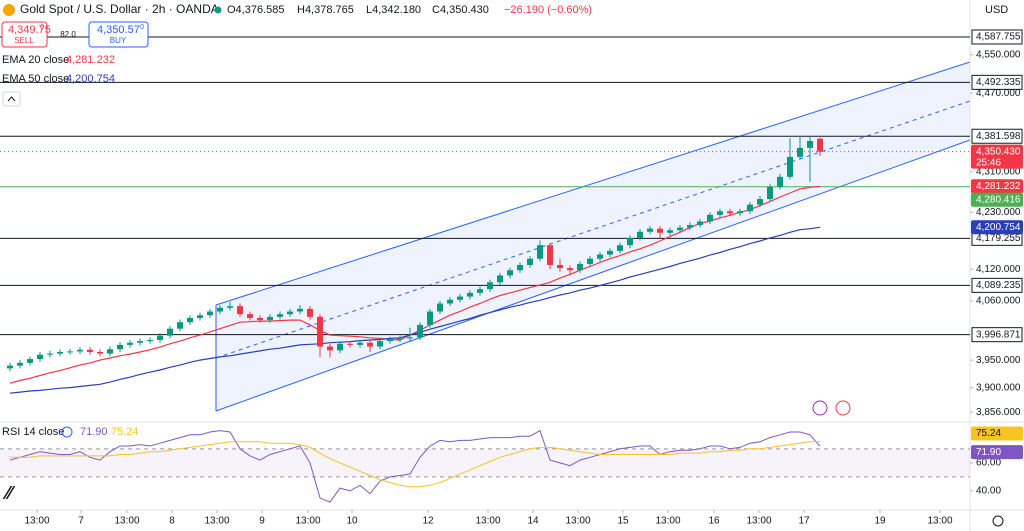 This screenshot has width=1024, height=531. I want to click on buy-sup: 0, so click(142, 27).